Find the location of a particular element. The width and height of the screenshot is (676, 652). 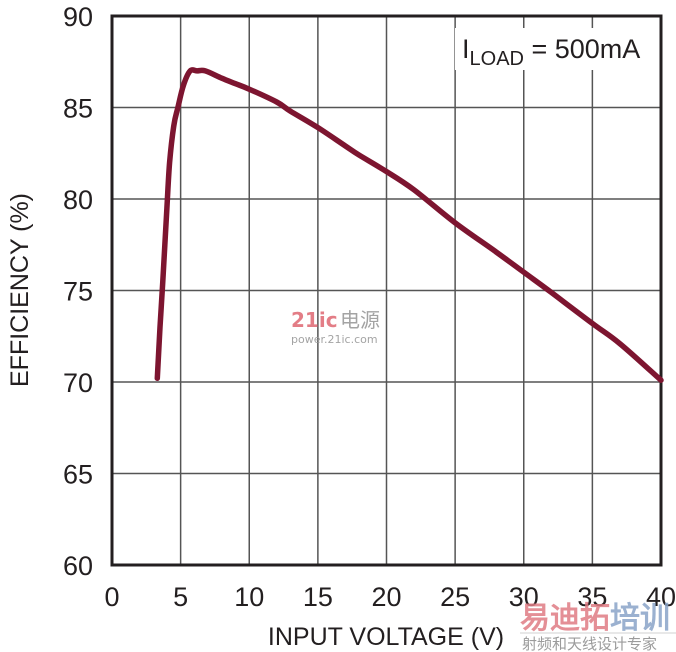

x-tick-label: 40 is located at coordinates (661, 597).